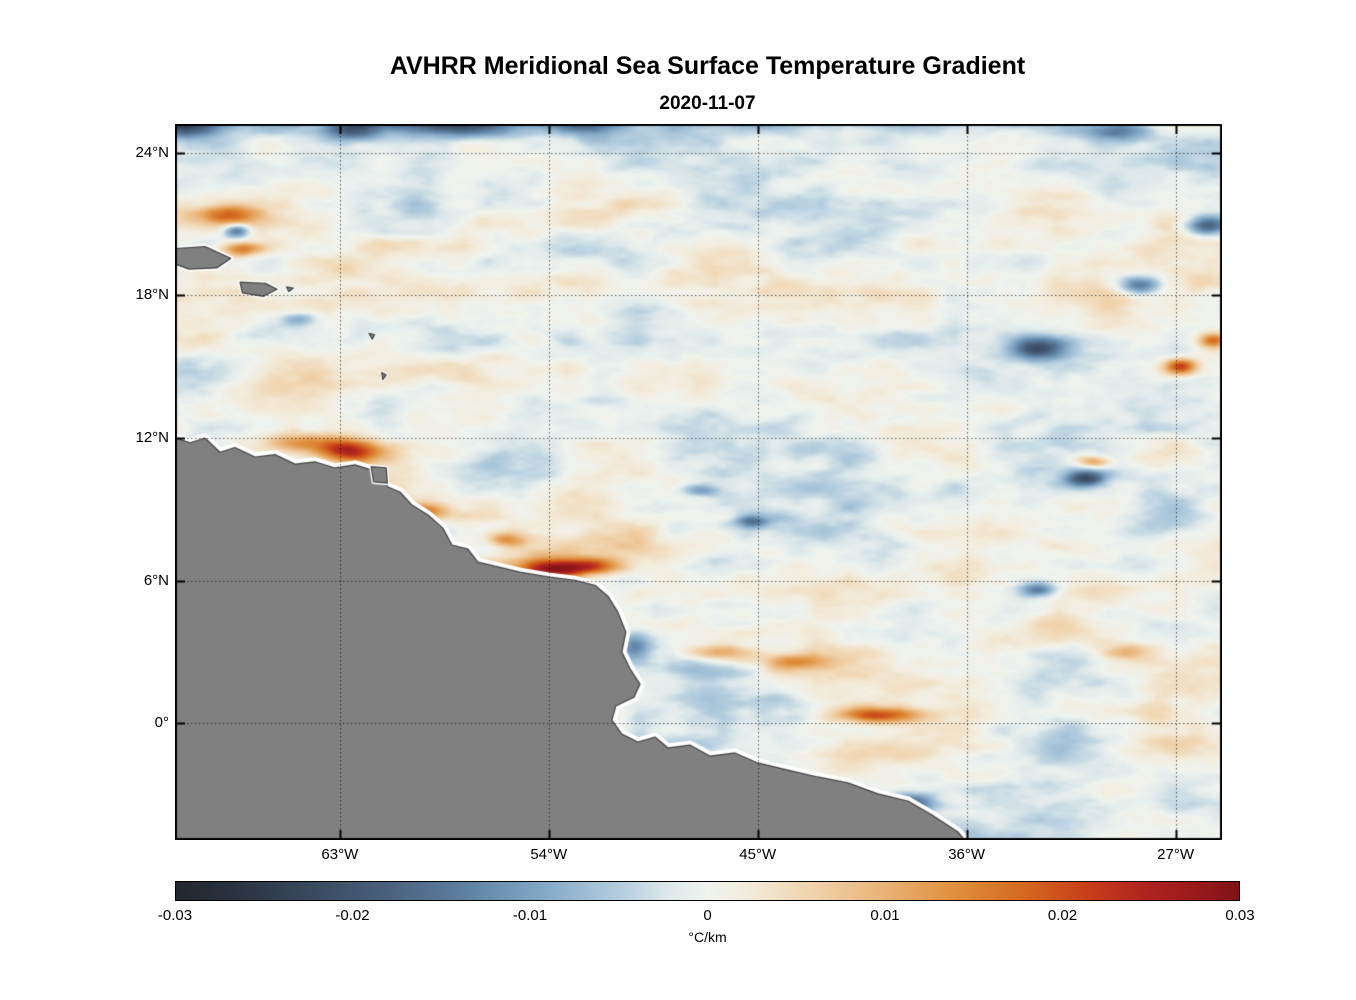 This screenshot has width=1356, height=1000. What do you see at coordinates (967, 854) in the screenshot?
I see `x-tick-label: 36°W` at bounding box center [967, 854].